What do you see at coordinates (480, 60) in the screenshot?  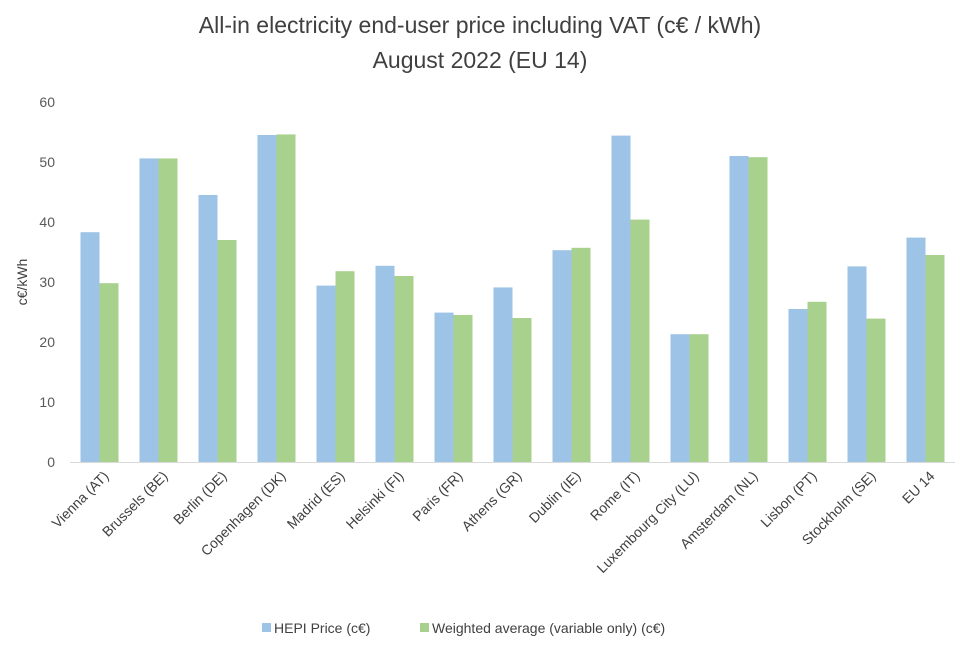 I see `chart-subtitle: August 2022 (EU 14)` at bounding box center [480, 60].